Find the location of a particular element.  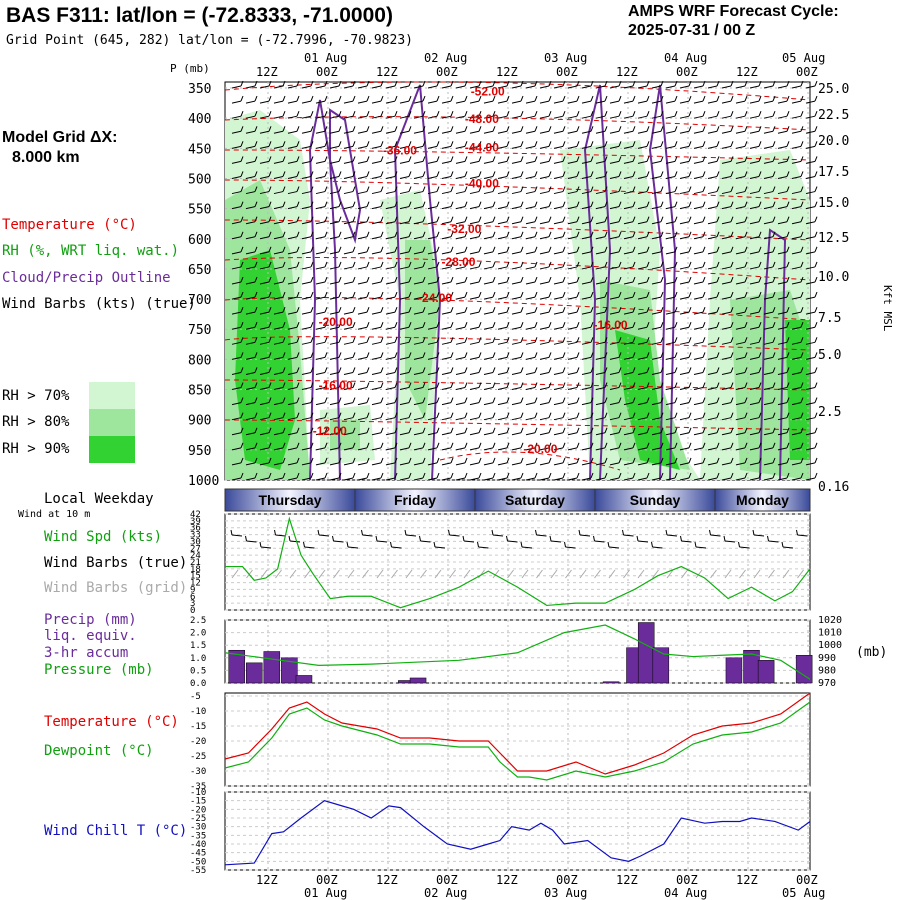

pressure-tick-7: 700 is located at coordinates (199, 300).